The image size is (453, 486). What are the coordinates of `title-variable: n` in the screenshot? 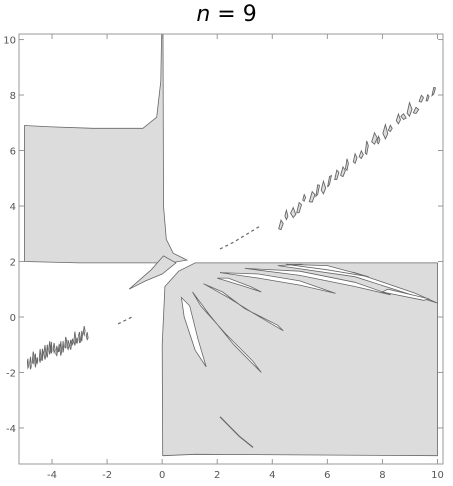 It's located at (203, 14).